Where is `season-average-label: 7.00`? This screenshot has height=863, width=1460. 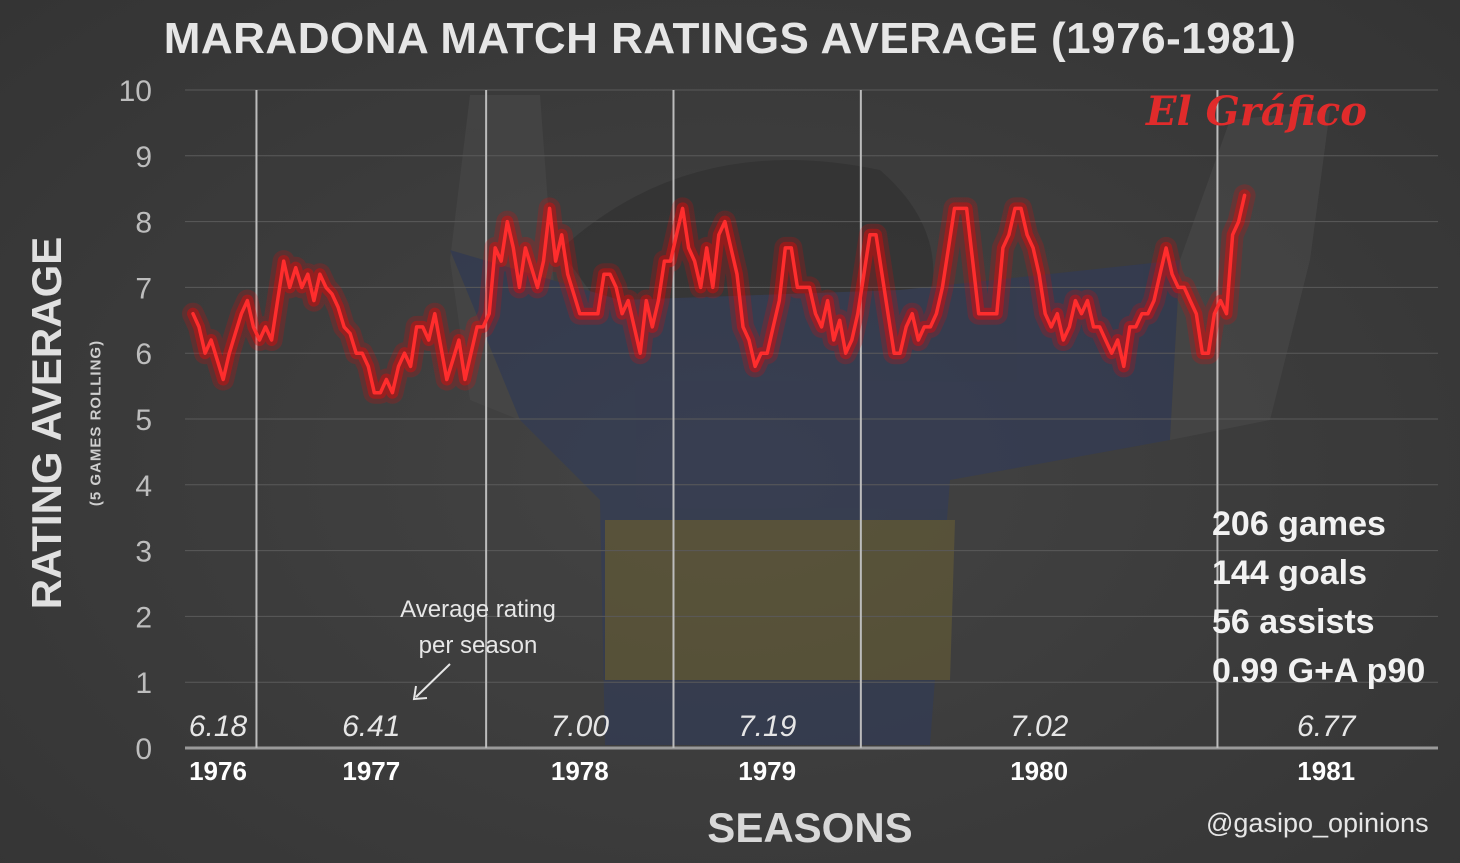
season-average-label: 7.00 is located at coordinates (580, 726).